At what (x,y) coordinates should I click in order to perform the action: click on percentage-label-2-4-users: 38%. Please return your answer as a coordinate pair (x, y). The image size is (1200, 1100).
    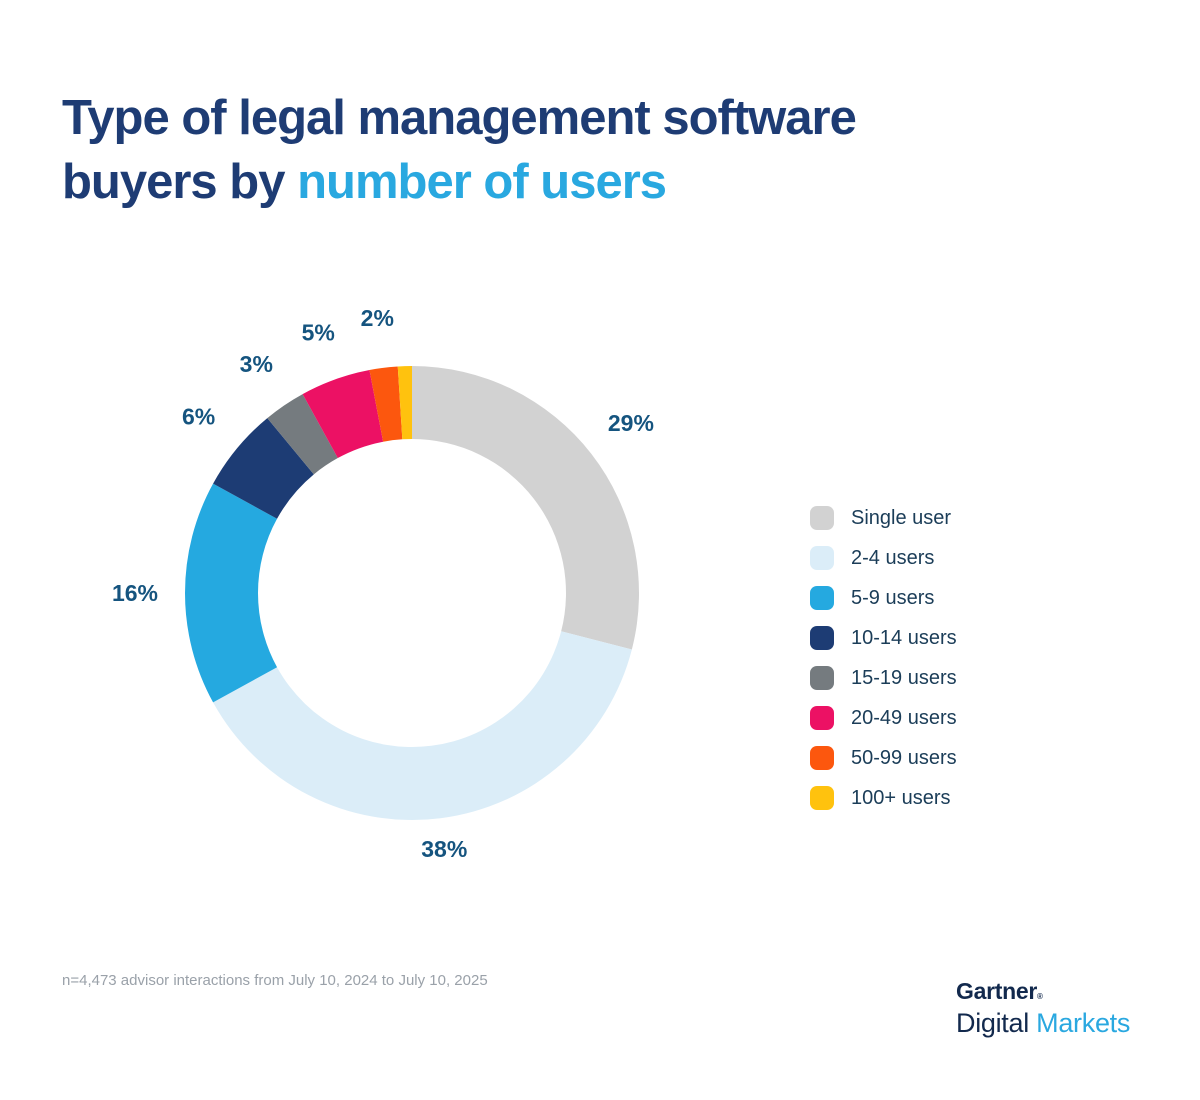
    Looking at the image, I should click on (444, 849).